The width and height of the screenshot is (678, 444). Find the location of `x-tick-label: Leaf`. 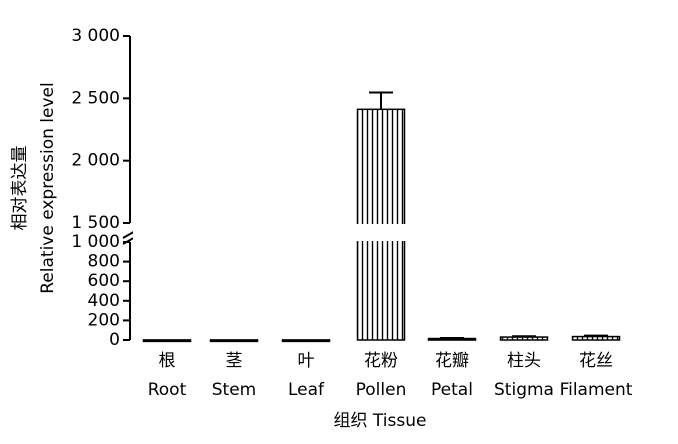

x-tick-label: Leaf is located at coordinates (306, 390).